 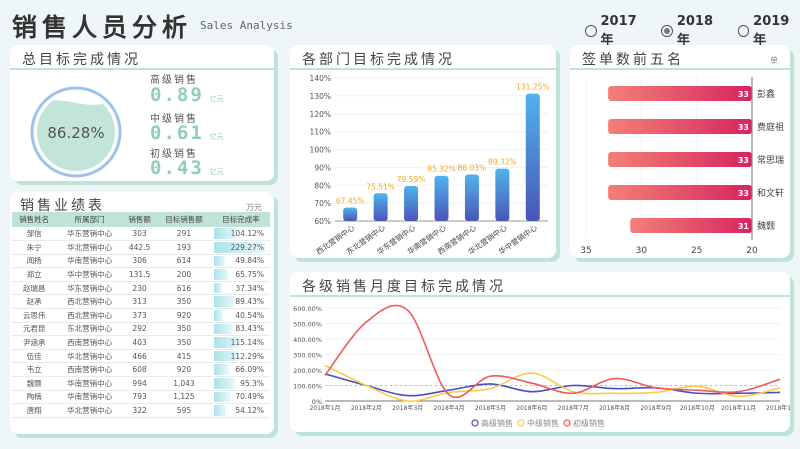 What do you see at coordinates (472, 167) in the screenshot?
I see `data-label: 86.03%` at bounding box center [472, 167].